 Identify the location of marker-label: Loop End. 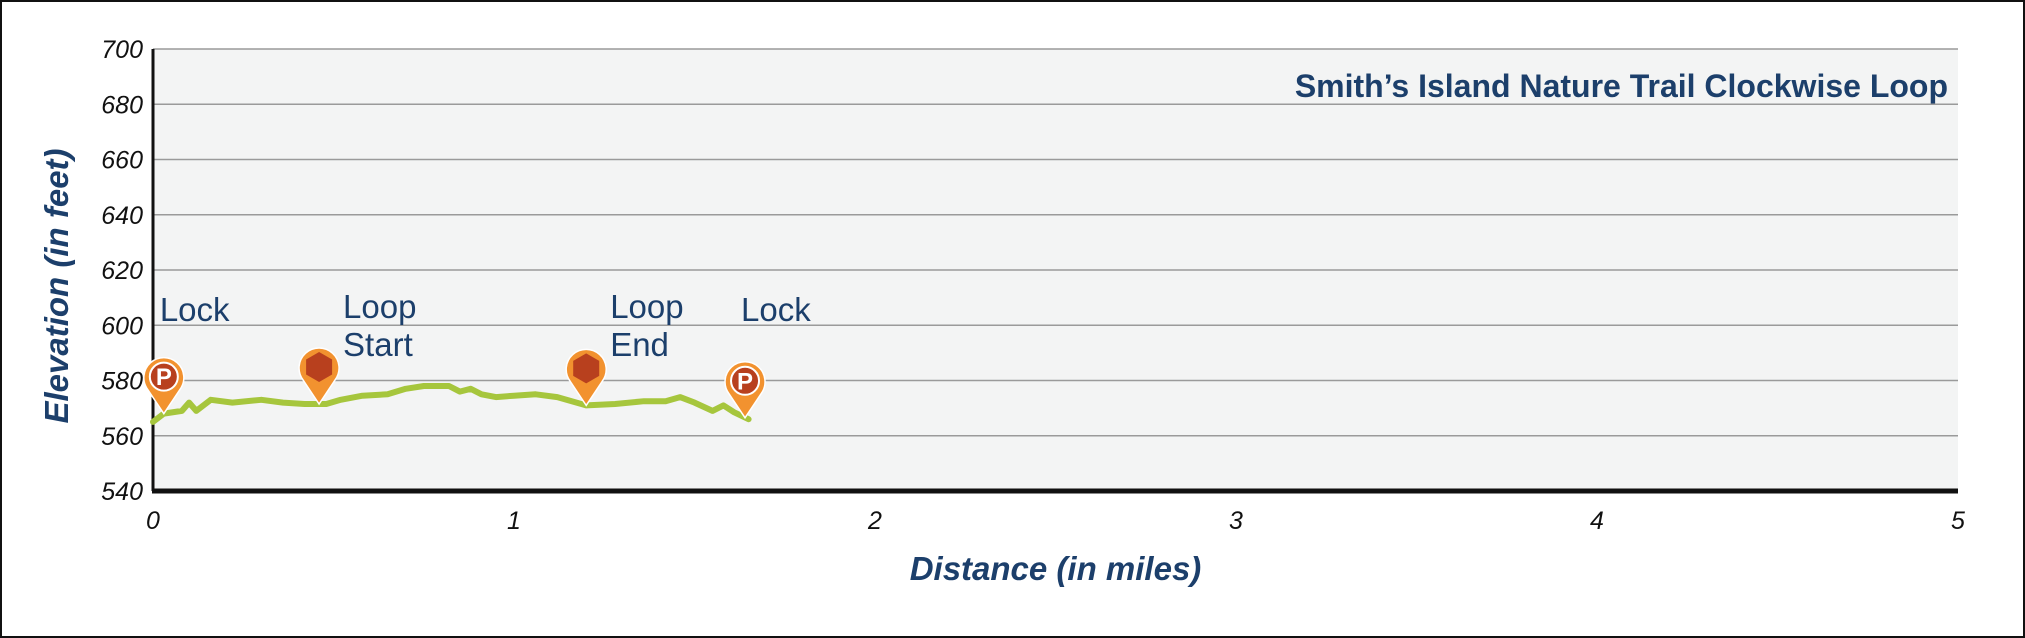
(646, 325).